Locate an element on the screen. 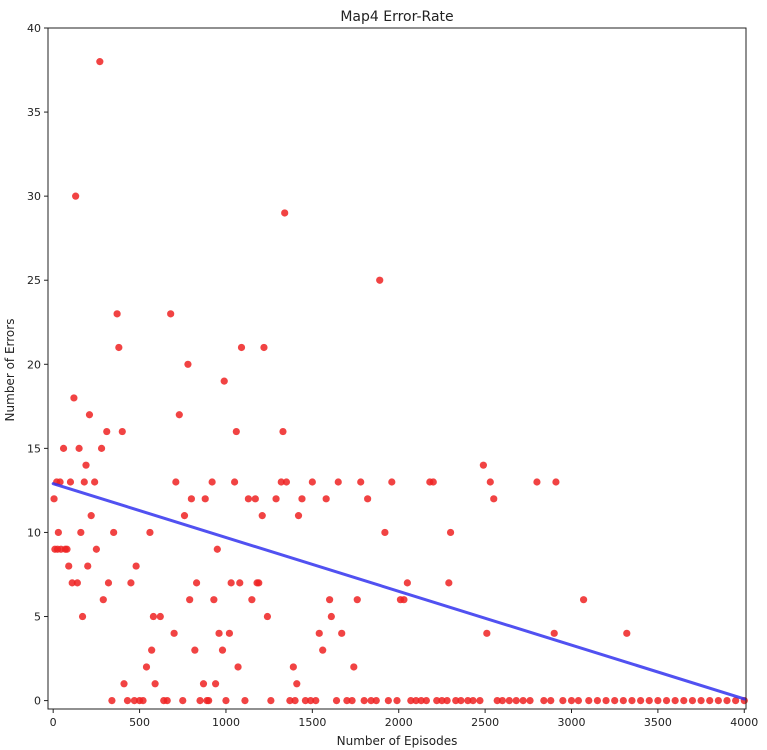 This screenshot has height=750, width=767. chart-title: Map4 Error-Rate is located at coordinates (396, 17).